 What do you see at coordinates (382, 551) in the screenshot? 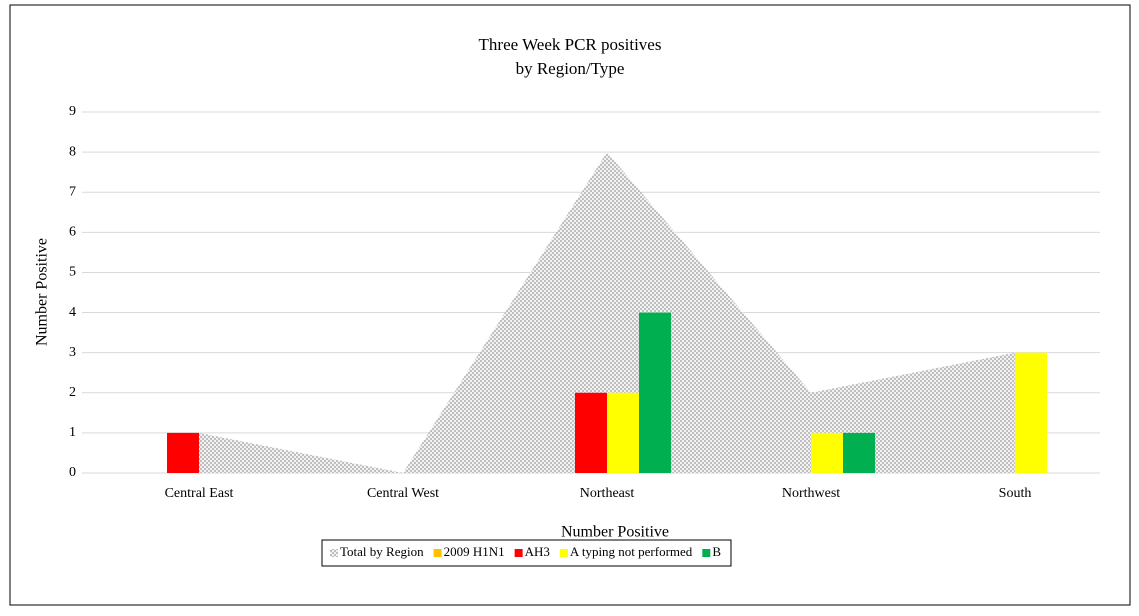
I see `legend-label: Total by Region` at bounding box center [382, 551].